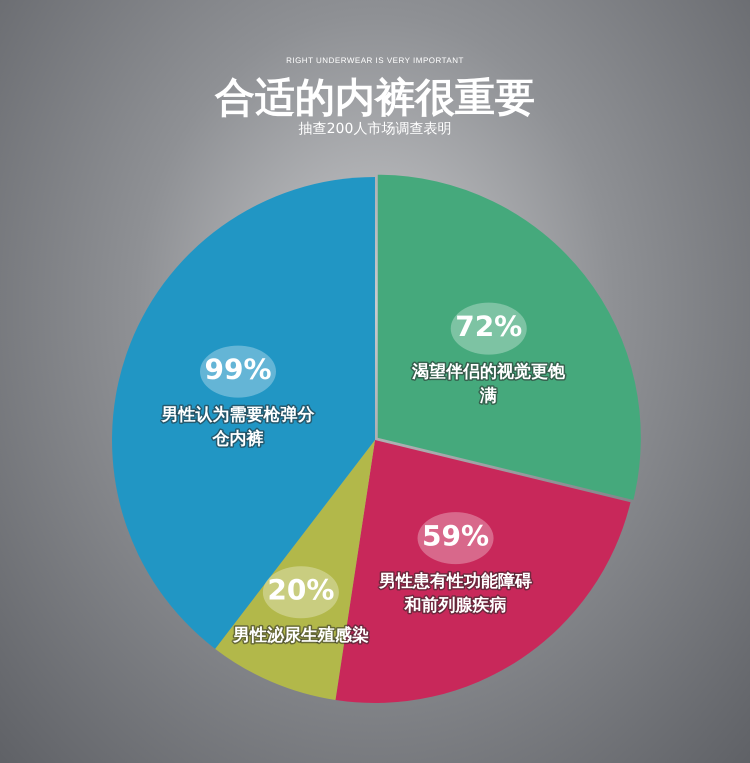  What do you see at coordinates (456, 535) in the screenshot?
I see `data-label: 59%` at bounding box center [456, 535].